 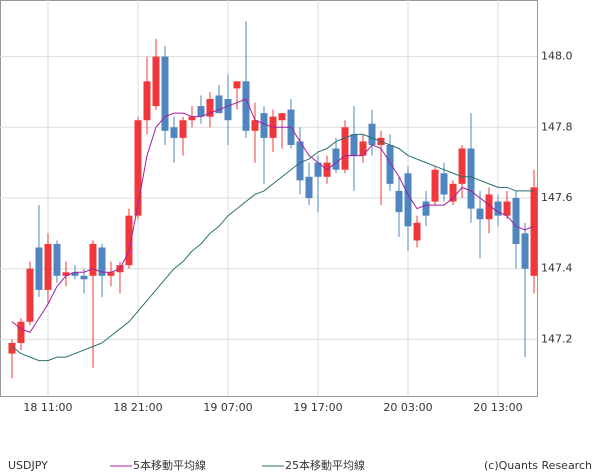 I want to click on credit: (c)Quants Research, so click(x=538, y=465).